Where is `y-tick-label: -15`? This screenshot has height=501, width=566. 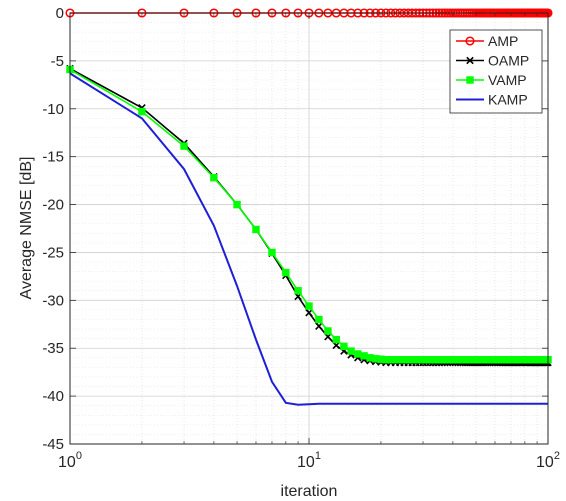
y-tick-label: -15 is located at coordinates (53, 157).